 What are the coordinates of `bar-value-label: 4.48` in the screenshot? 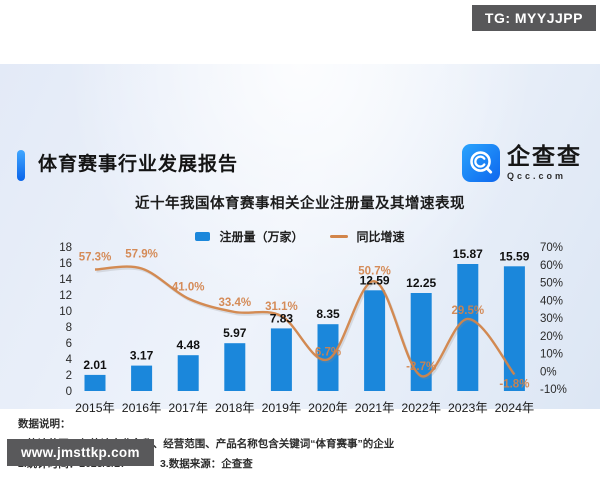 It's located at (189, 345).